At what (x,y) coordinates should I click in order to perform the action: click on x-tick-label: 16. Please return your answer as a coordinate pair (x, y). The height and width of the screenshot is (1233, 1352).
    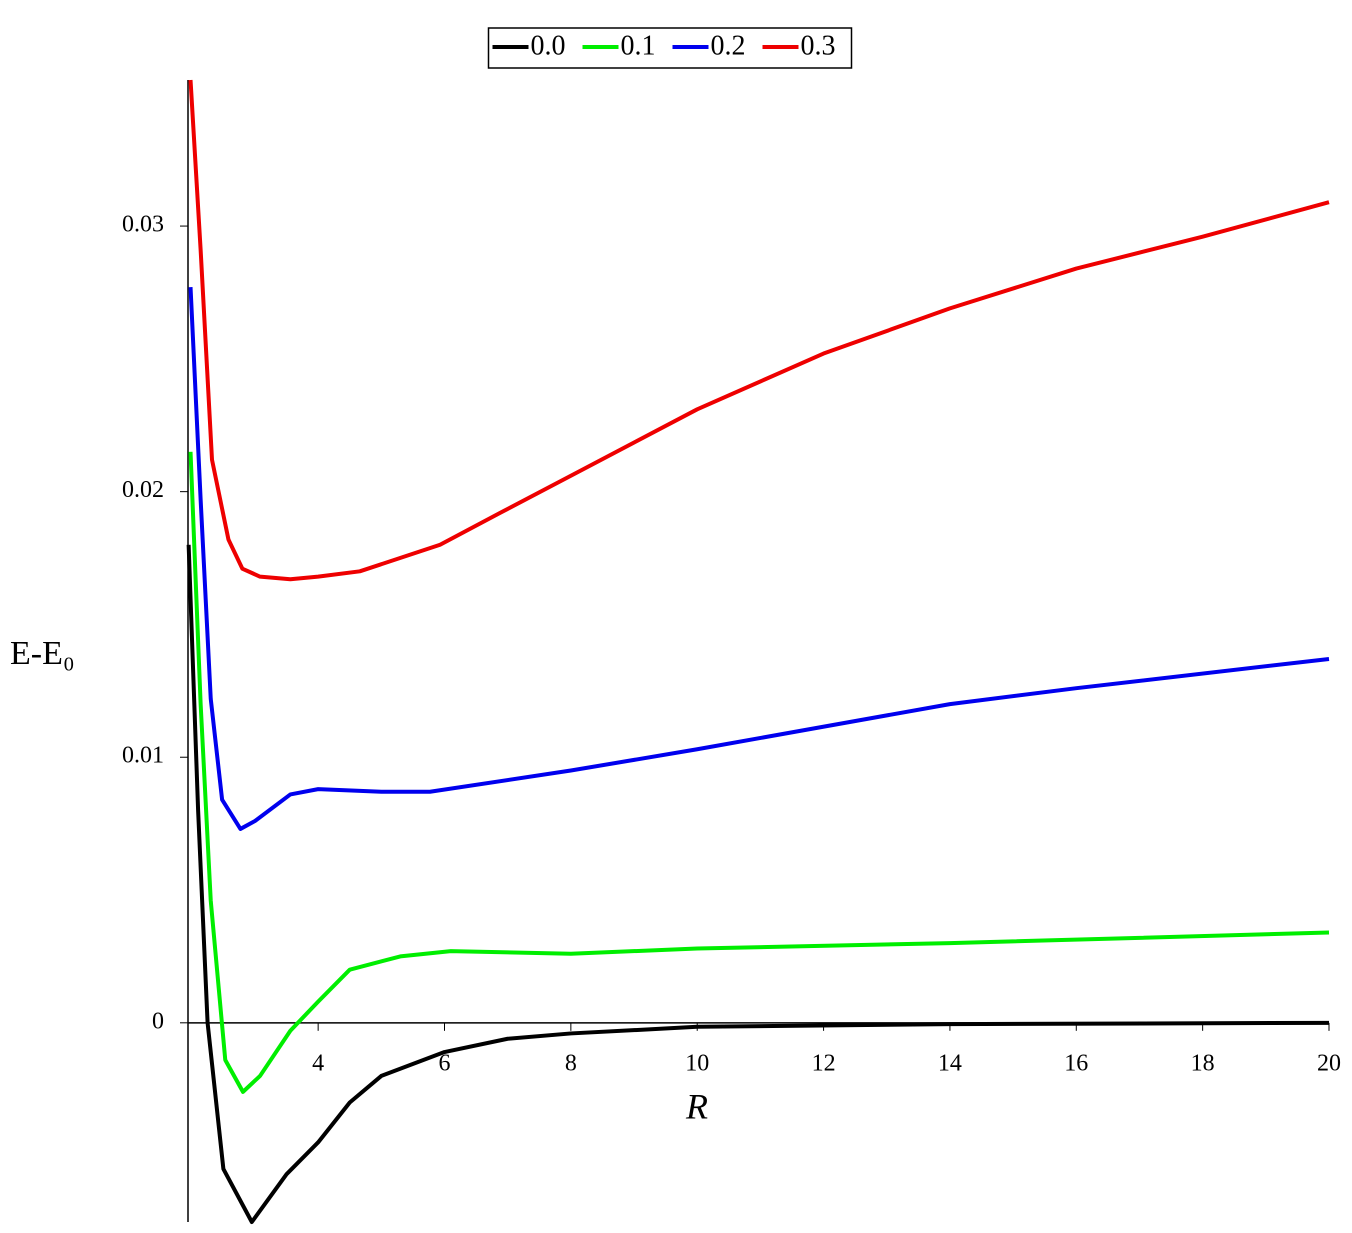
    Looking at the image, I should click on (1076, 1063).